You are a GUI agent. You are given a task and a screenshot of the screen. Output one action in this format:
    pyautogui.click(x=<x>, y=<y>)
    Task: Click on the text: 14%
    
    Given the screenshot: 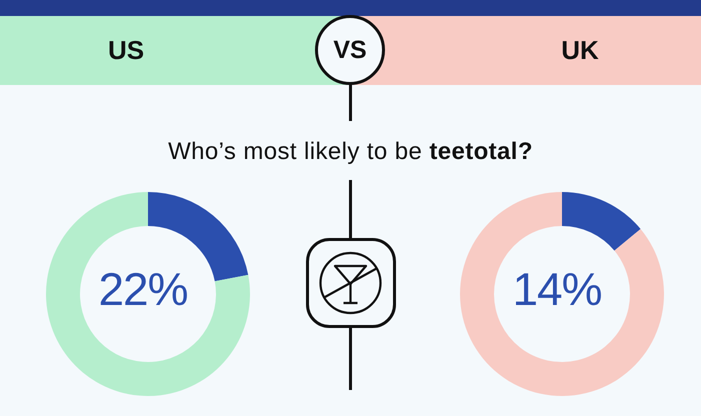 What is the action you would take?
    pyautogui.click(x=557, y=289)
    